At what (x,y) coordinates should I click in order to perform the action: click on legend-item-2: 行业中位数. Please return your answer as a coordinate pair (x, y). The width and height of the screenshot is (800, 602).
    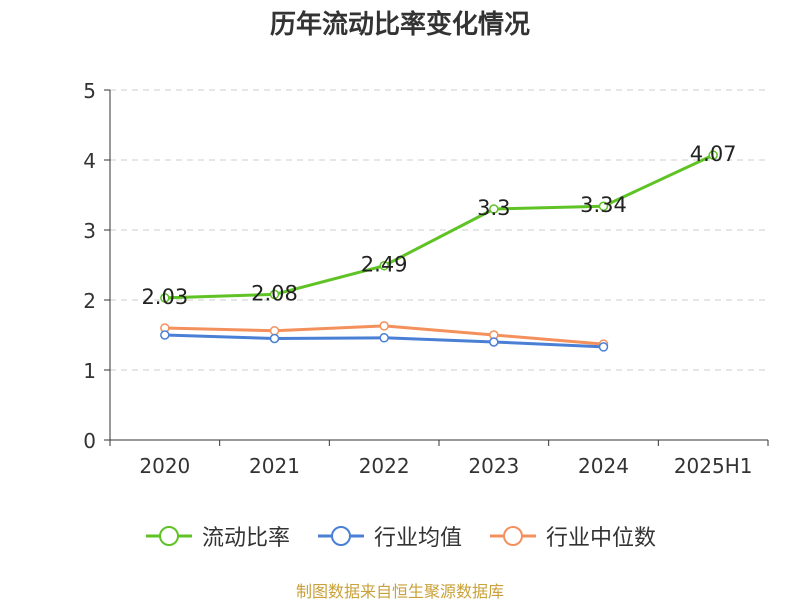
    Looking at the image, I should click on (572, 536).